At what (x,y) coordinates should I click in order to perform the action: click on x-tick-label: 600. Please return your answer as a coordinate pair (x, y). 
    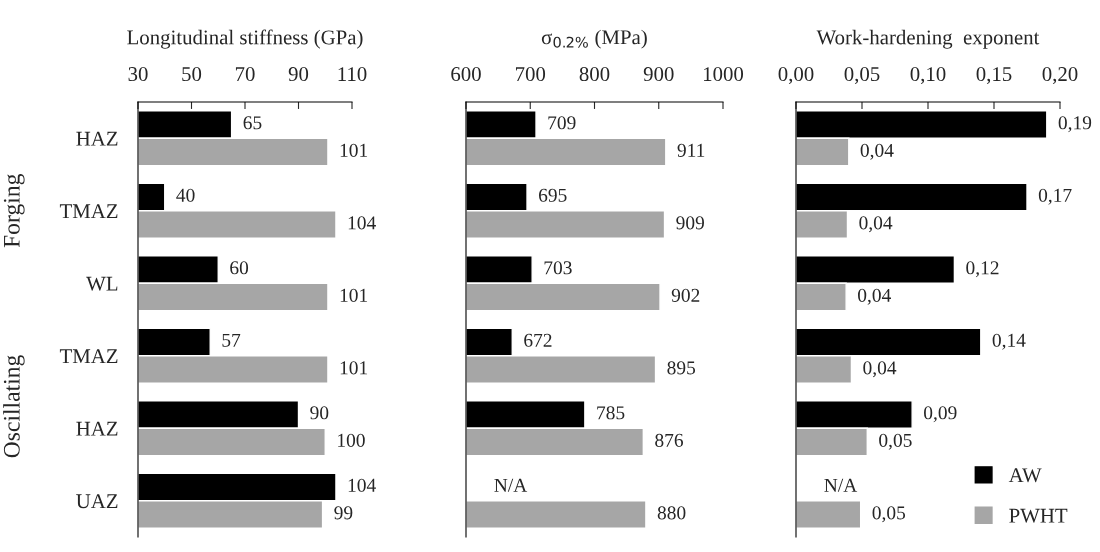
    Looking at the image, I should click on (466, 74).